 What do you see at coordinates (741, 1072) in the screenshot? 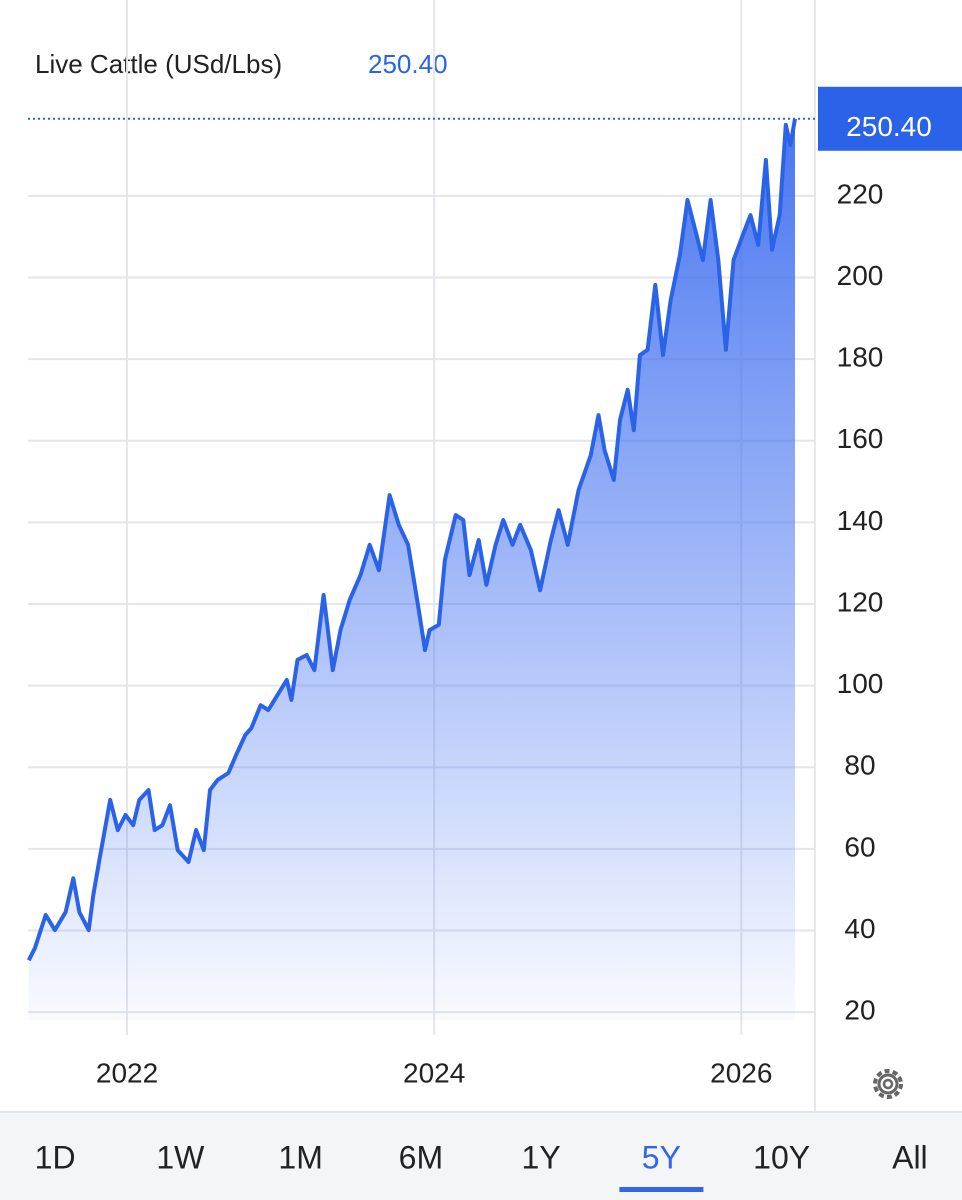
I see `x-tick-label: 2026` at bounding box center [741, 1072].